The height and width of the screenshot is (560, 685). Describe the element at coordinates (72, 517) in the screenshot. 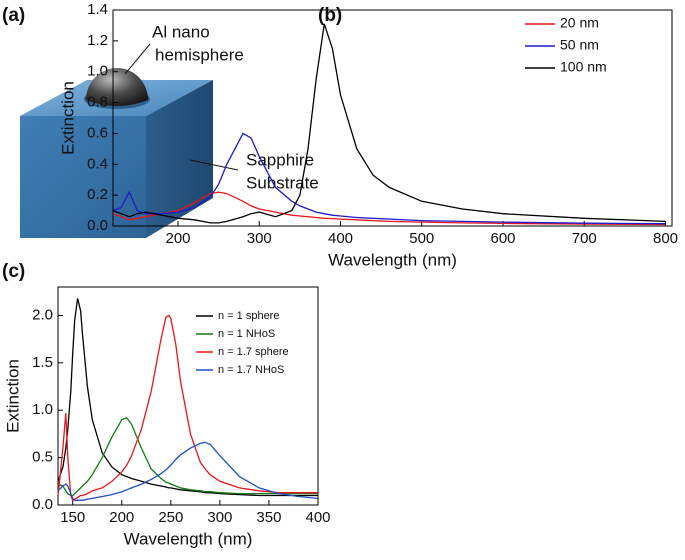

I see `x-tick-label: 150` at that location.